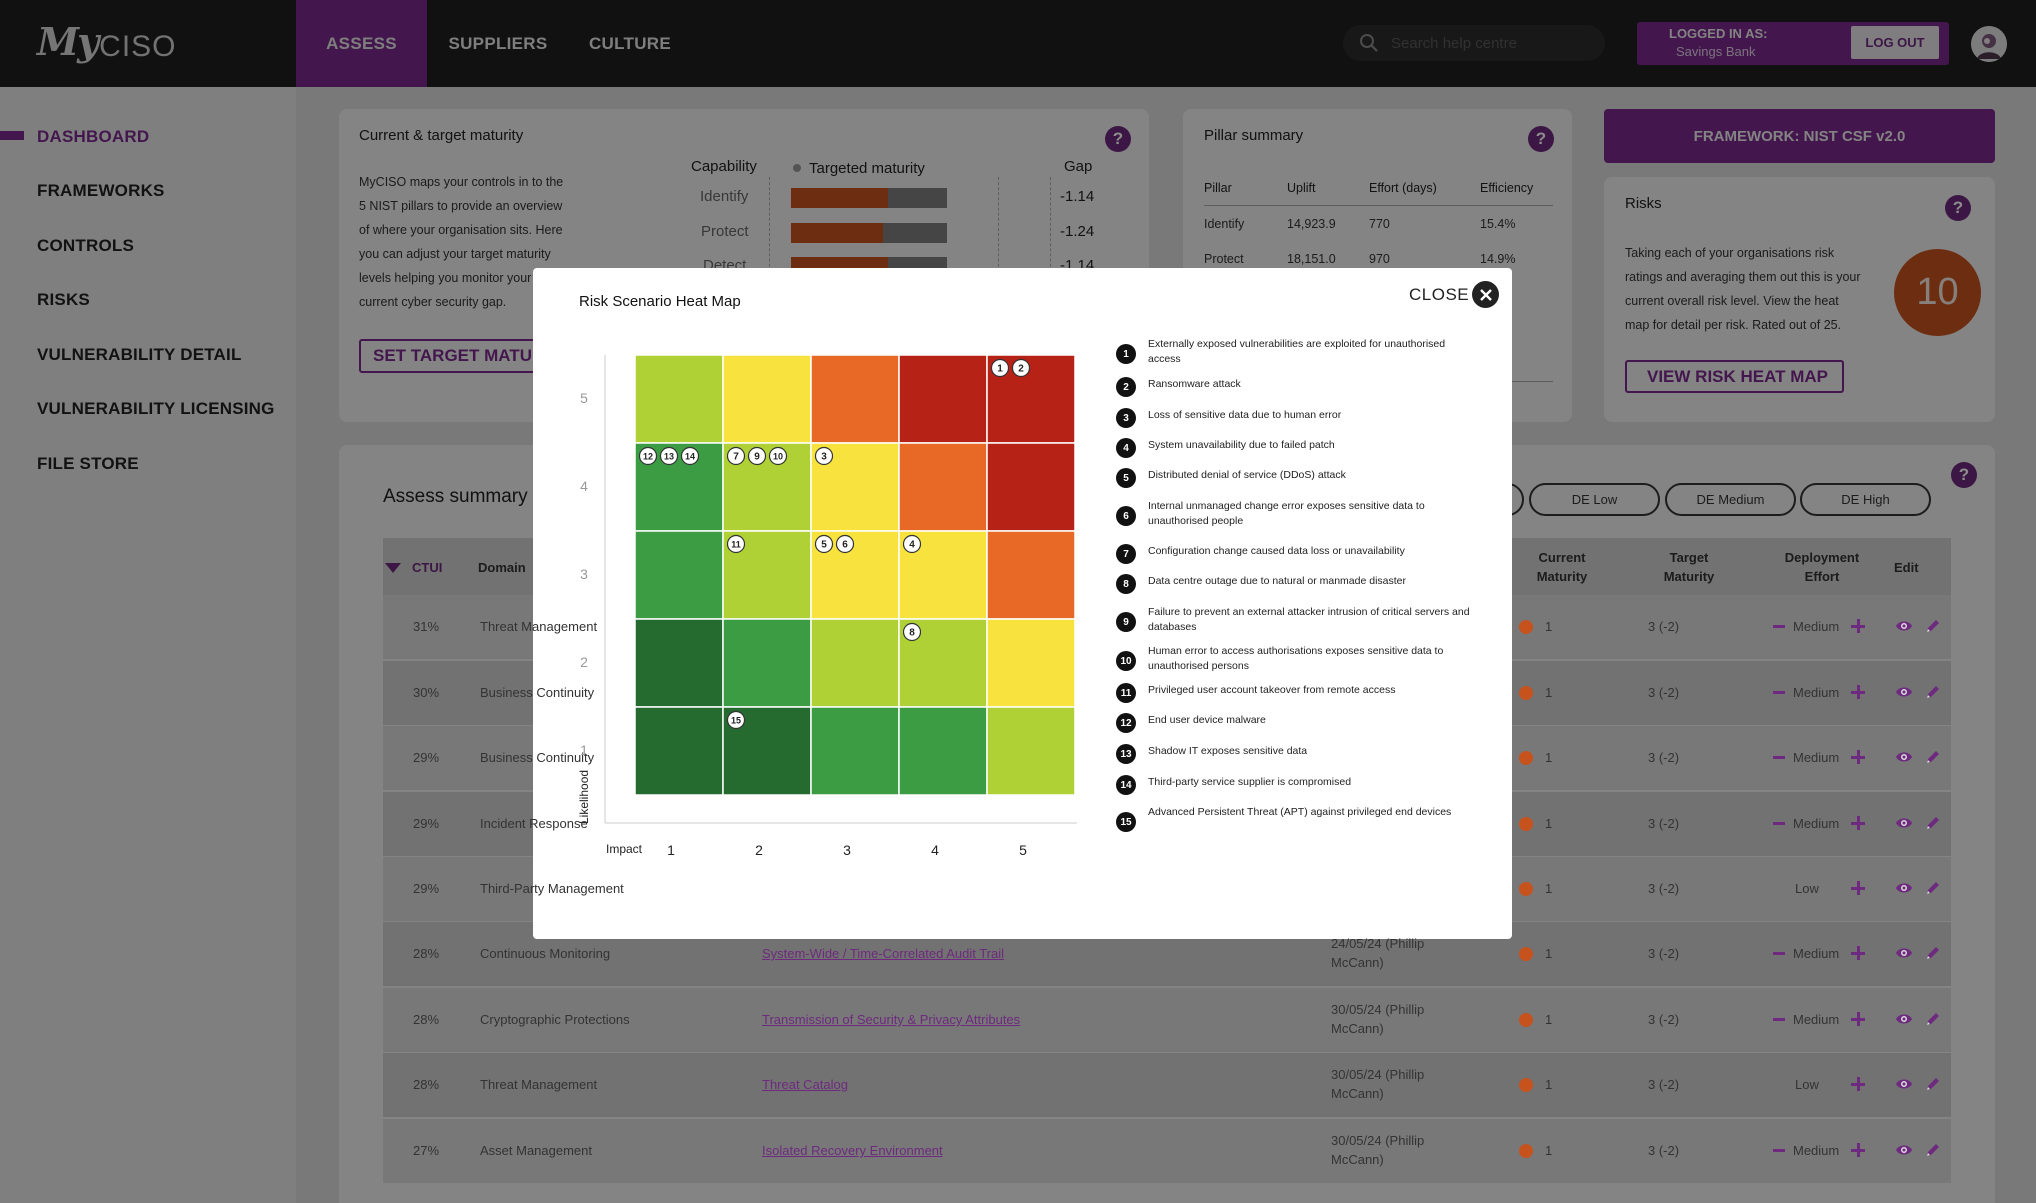 The image size is (2036, 1203). Describe the element at coordinates (852, 1150) in the screenshot. I see `control-link: Isolated Recovery Environment` at that location.